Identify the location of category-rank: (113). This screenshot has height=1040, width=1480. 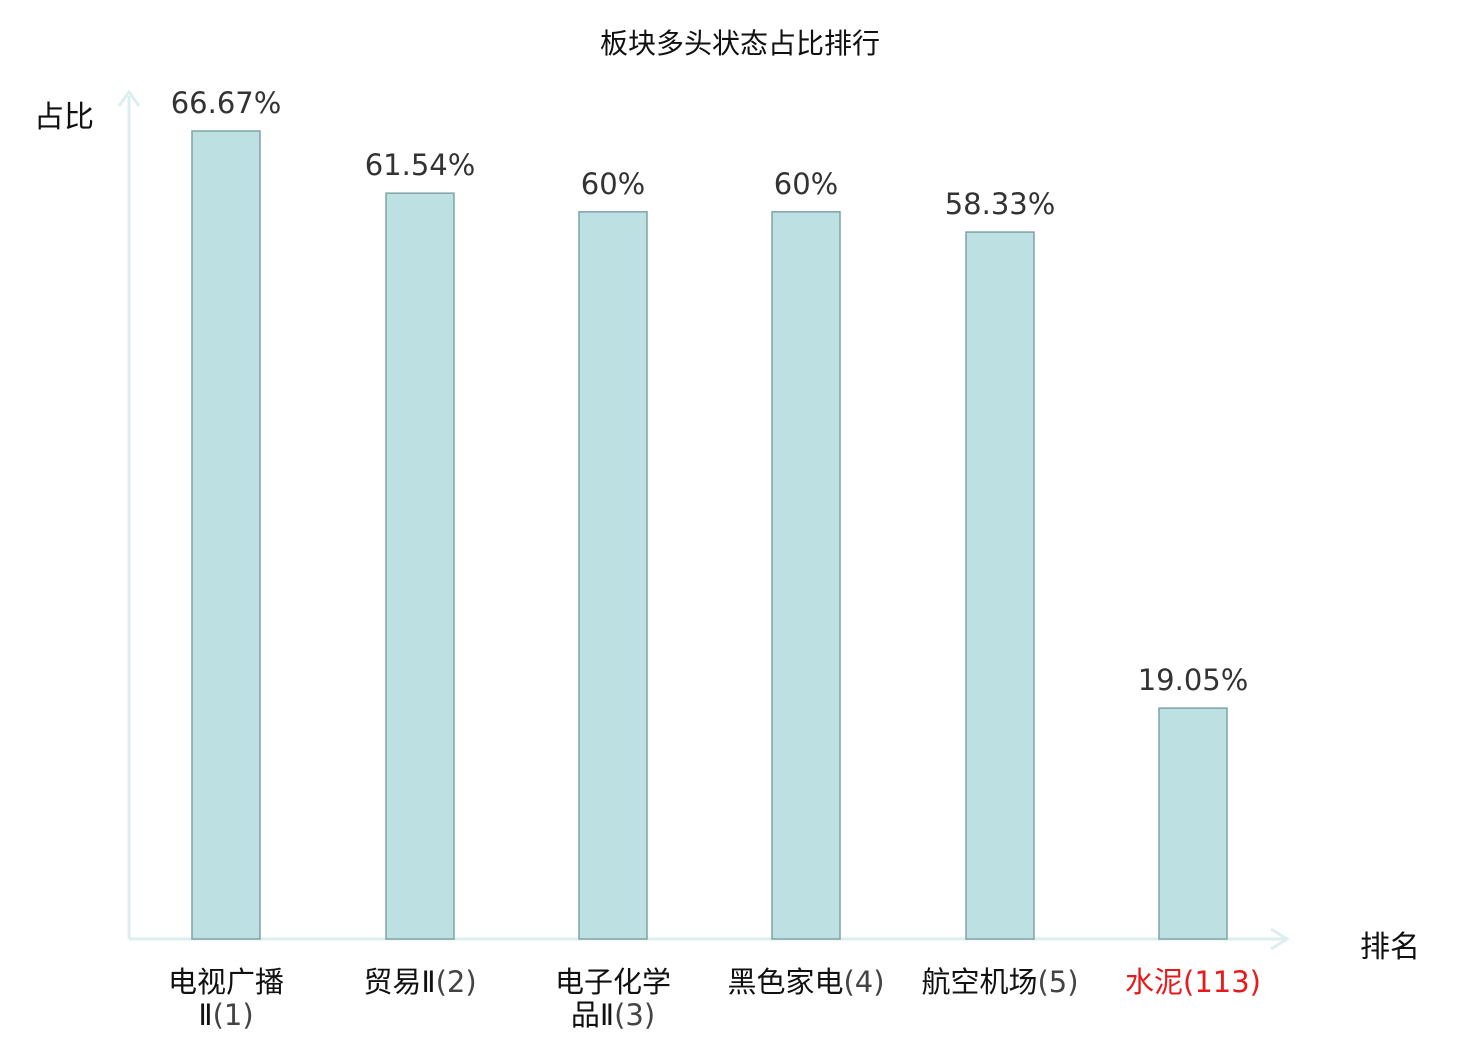
(1222, 982).